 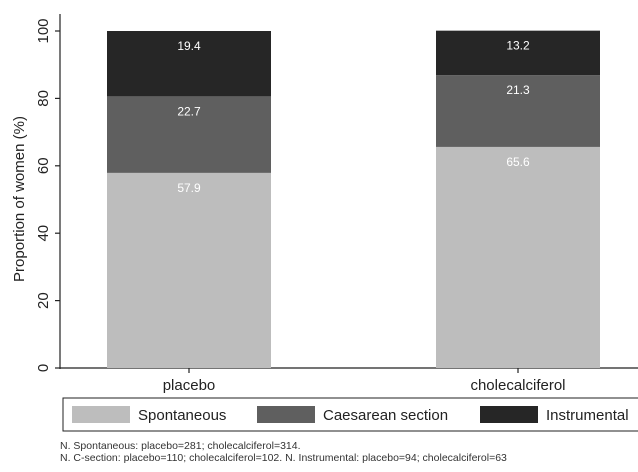 What do you see at coordinates (182, 415) in the screenshot?
I see `legend-label: Spontaneous` at bounding box center [182, 415].